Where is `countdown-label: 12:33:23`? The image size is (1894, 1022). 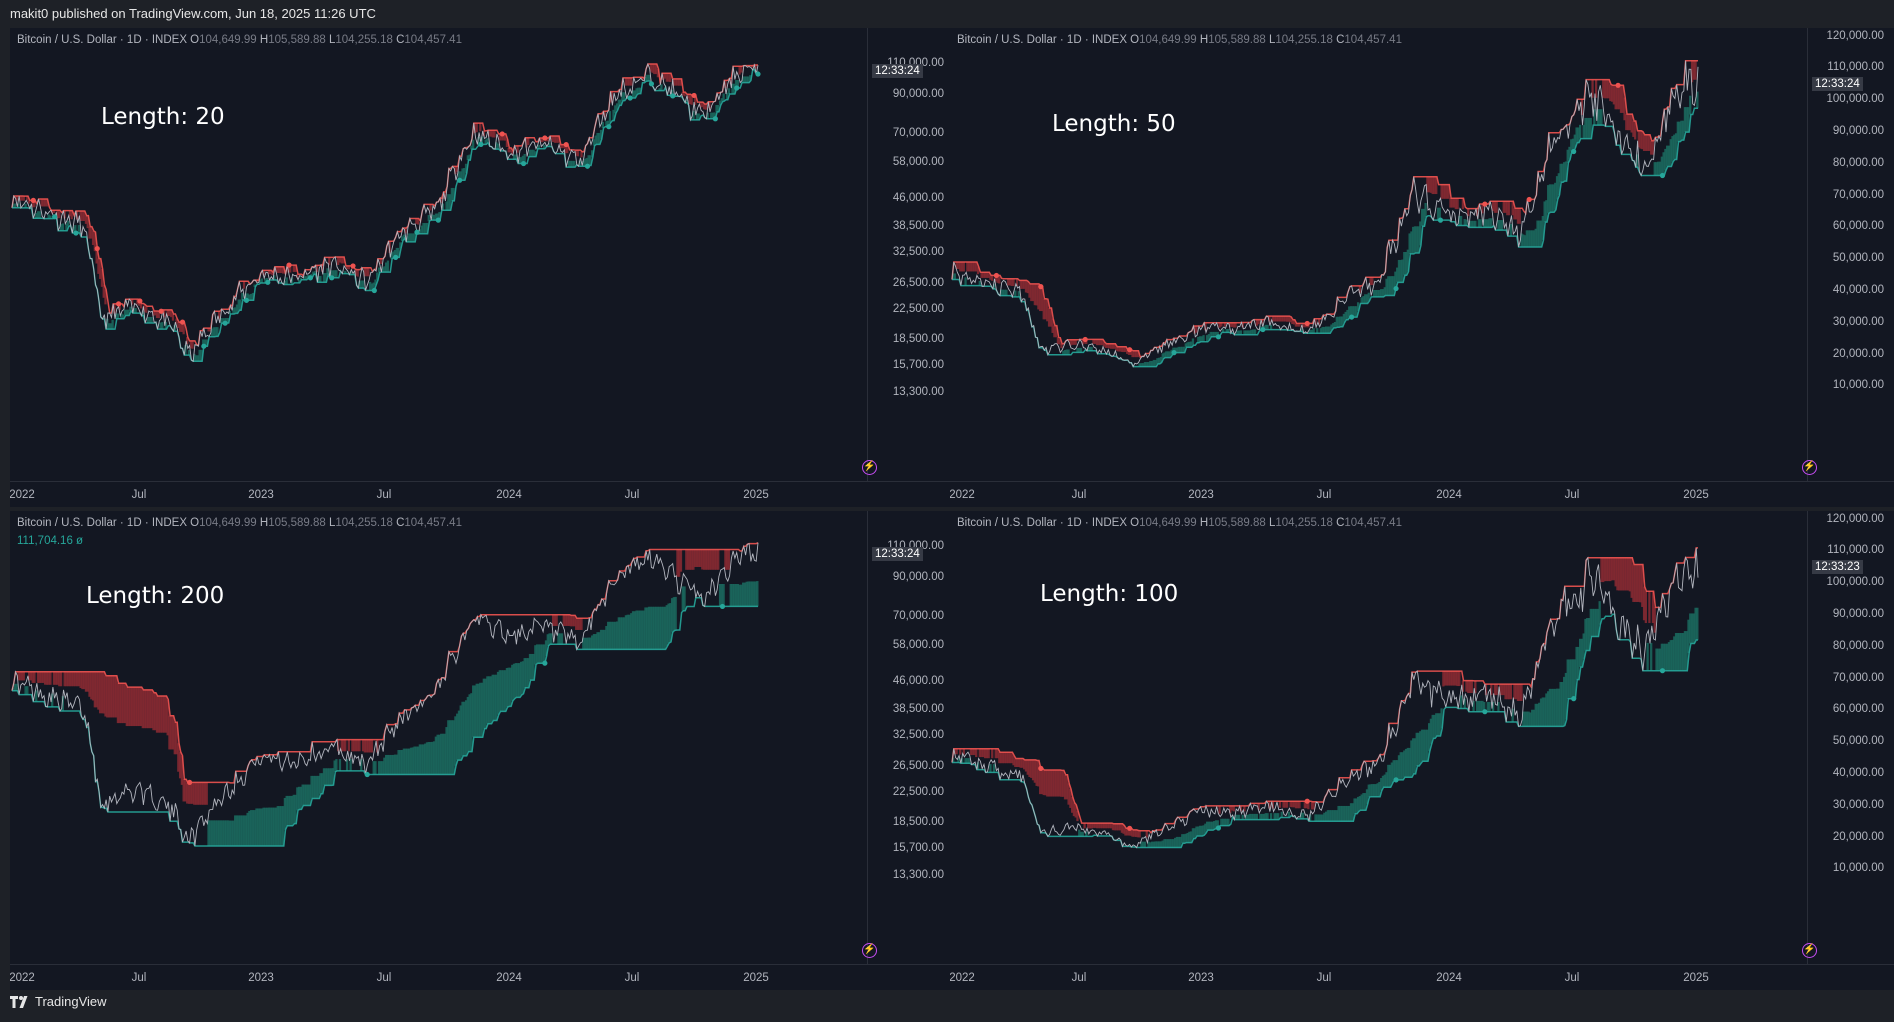
countdown-label: 12:33:23 is located at coordinates (1837, 567).